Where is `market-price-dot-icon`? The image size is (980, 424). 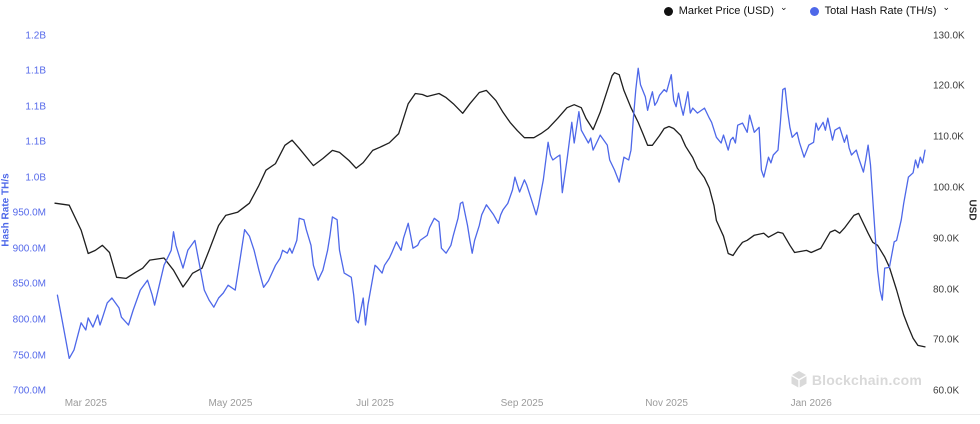
market-price-dot-icon is located at coordinates (668, 11).